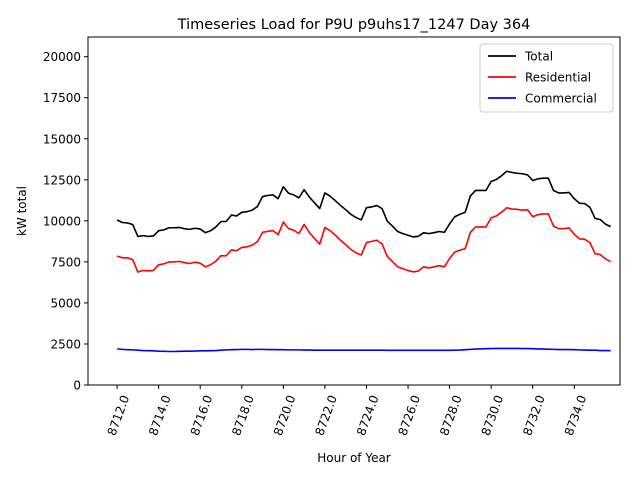 The height and width of the screenshot is (480, 640). Describe the element at coordinates (65, 344) in the screenshot. I see `y-tick-label: 2500` at that location.